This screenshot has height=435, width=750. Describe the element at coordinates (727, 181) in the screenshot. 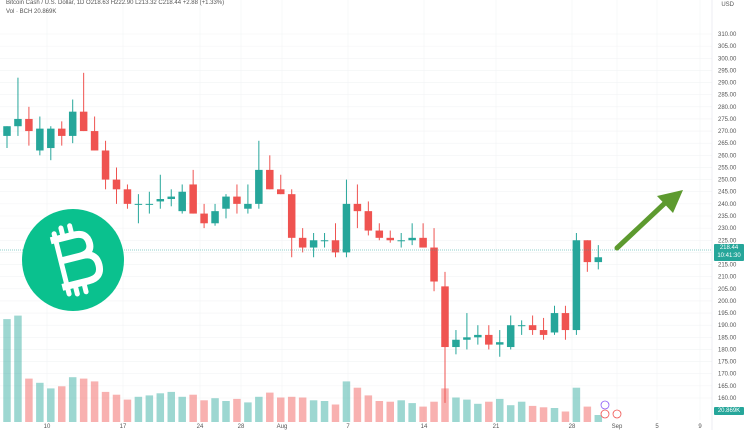

I see `price-tick-label: 250.00` at that location.